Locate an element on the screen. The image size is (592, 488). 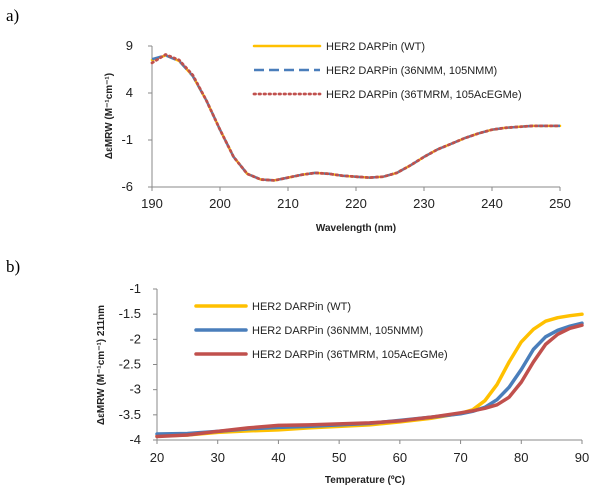
x-tick-label: 230 is located at coordinates (424, 203).